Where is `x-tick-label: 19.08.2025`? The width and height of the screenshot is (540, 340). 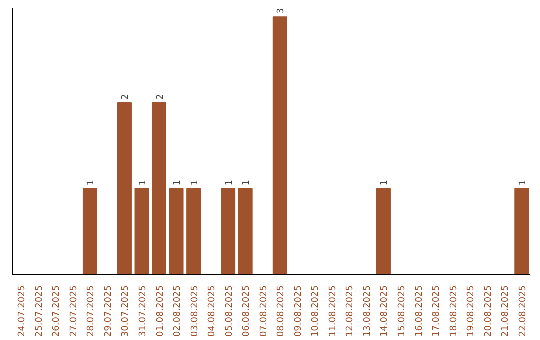
x-tick-label: 19.08.2025 is located at coordinates (471, 312).